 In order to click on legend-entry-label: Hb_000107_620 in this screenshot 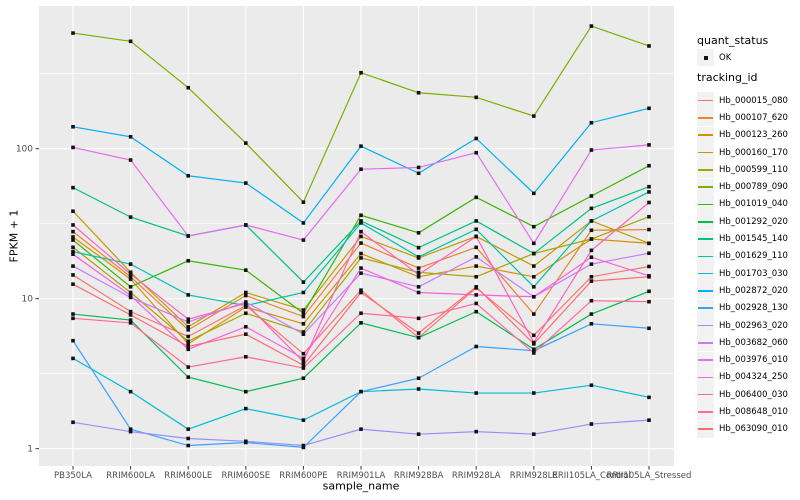, I will do `click(753, 117)`.